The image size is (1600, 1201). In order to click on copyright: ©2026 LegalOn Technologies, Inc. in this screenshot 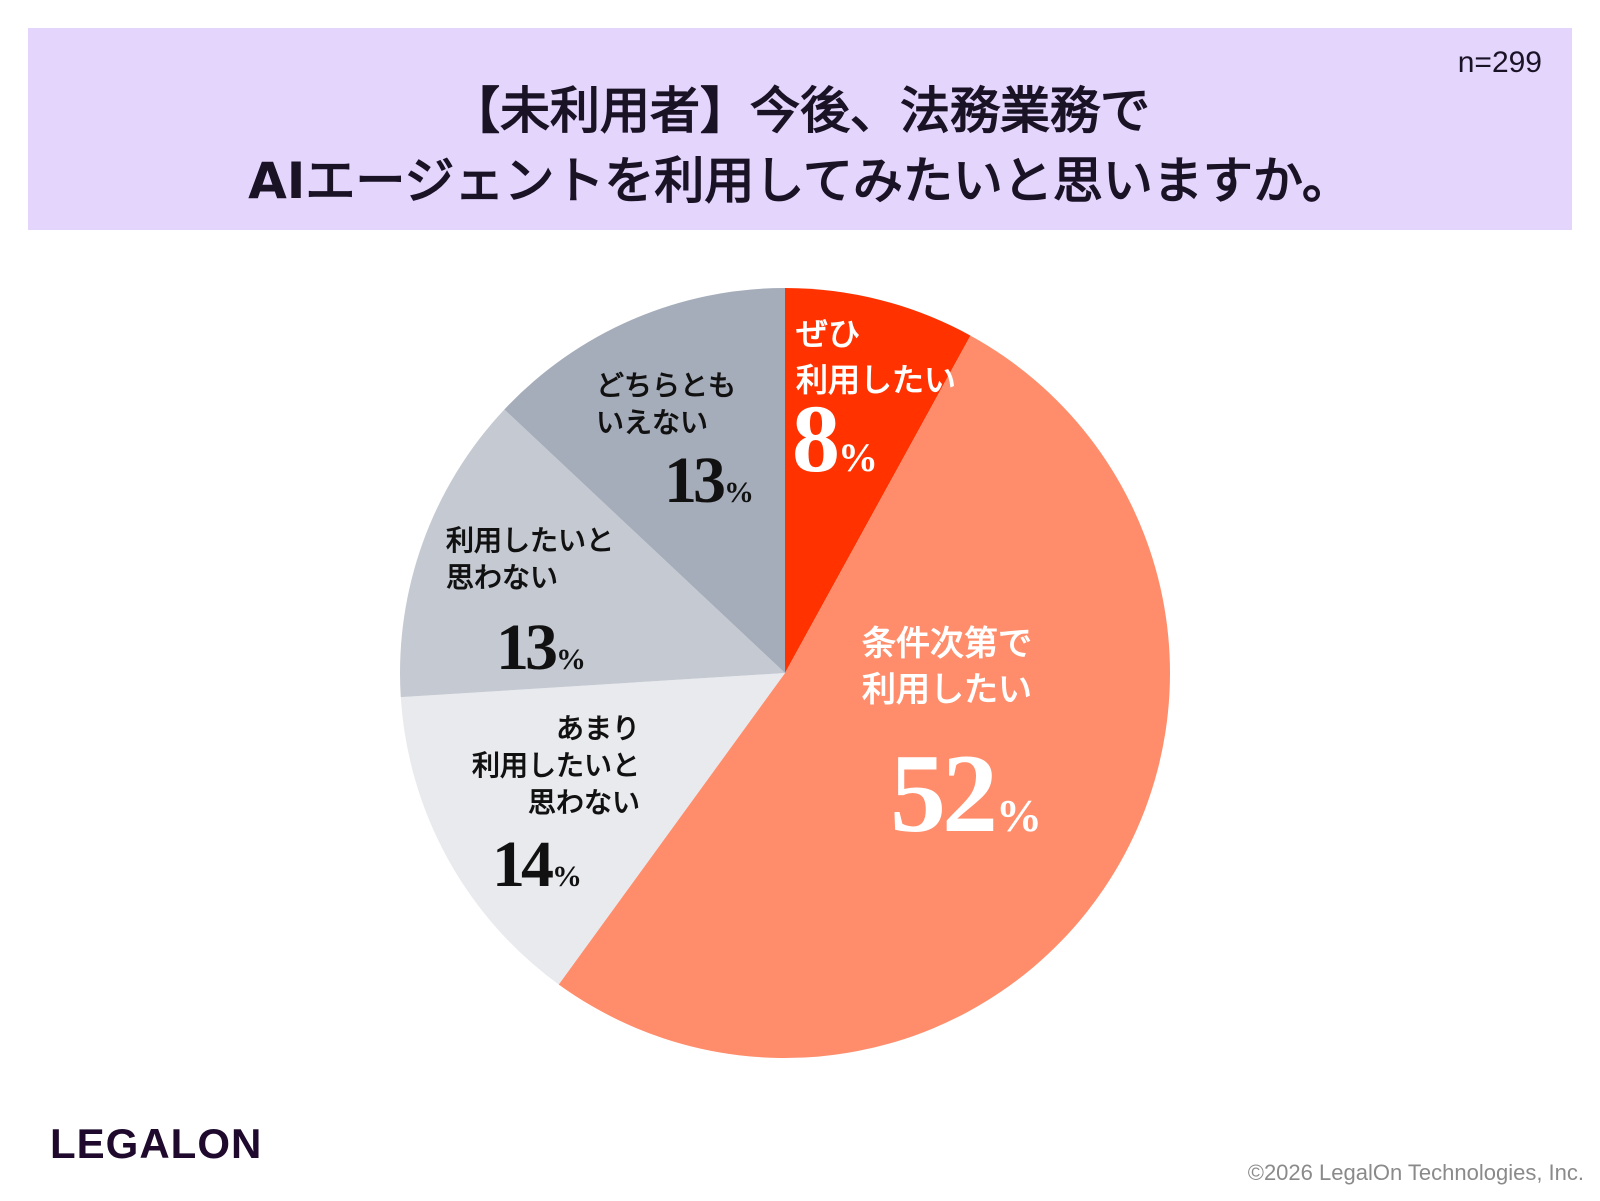, I will do `click(1415, 1172)`.